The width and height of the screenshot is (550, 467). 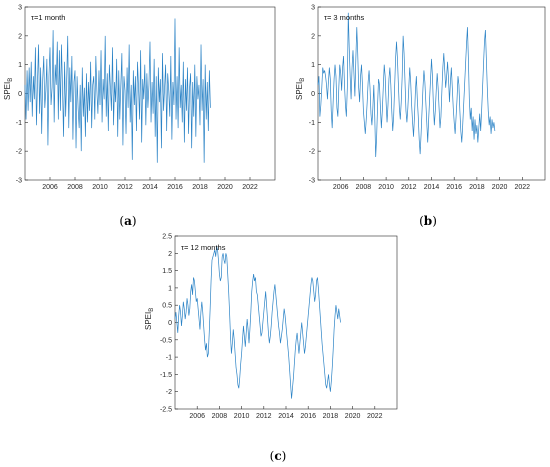 I want to click on y-tick-label: 2.5, so click(x=167, y=237).